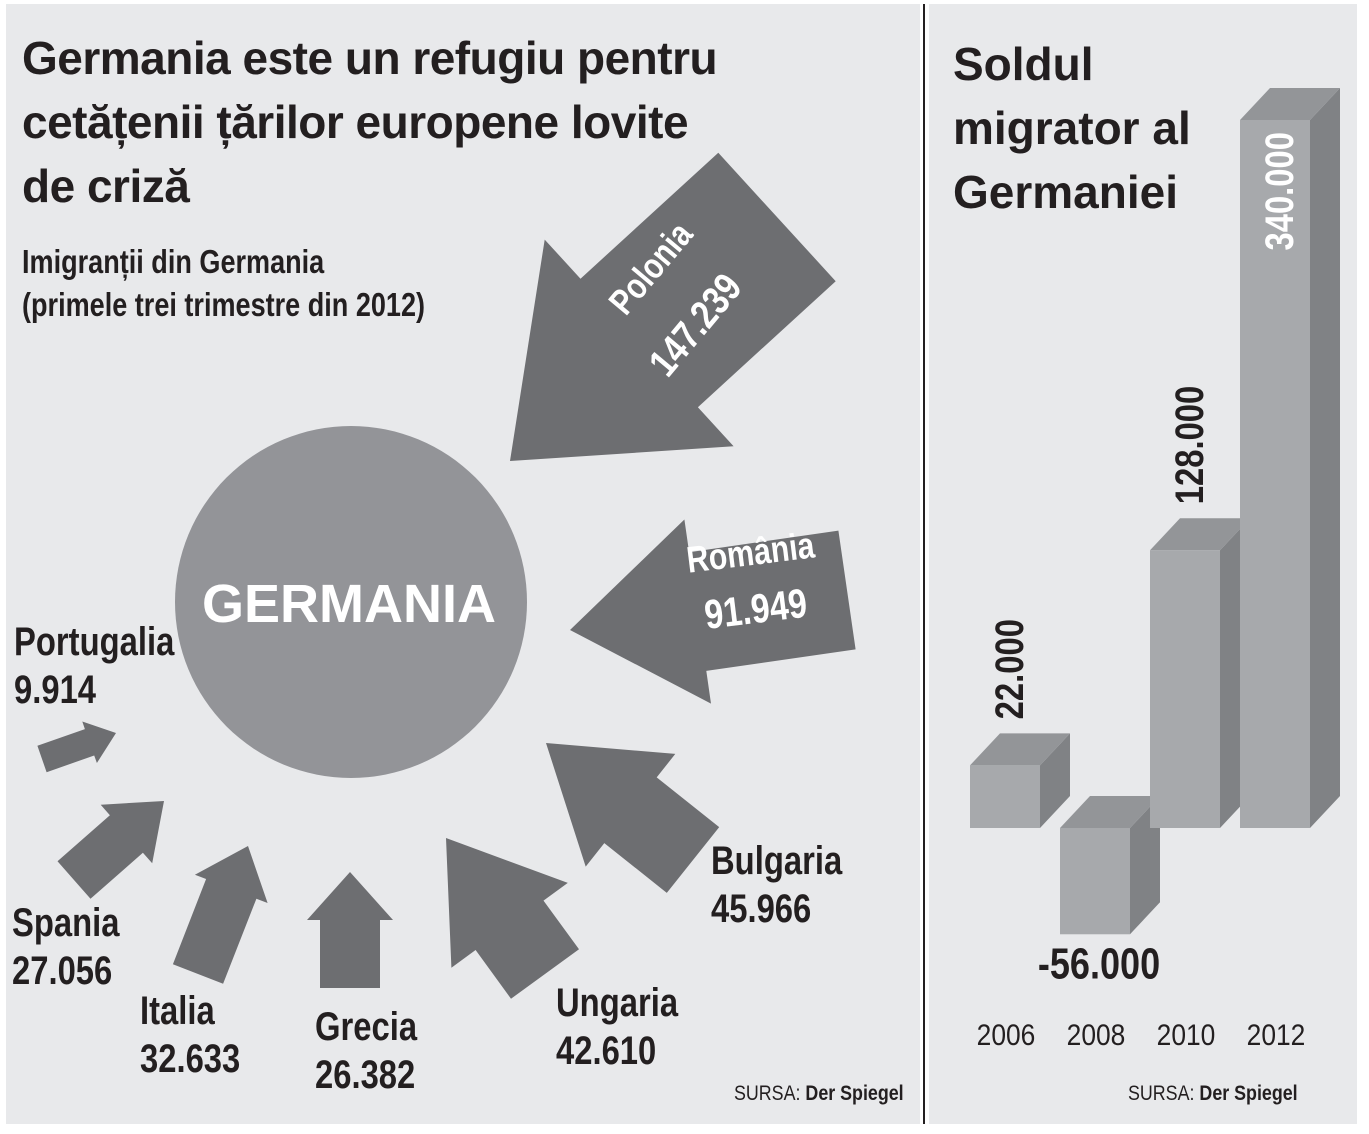 The height and width of the screenshot is (1134, 1369). Describe the element at coordinates (370, 58) in the screenshot. I see `left-title-line: Germania este un refugiu pentru` at that location.